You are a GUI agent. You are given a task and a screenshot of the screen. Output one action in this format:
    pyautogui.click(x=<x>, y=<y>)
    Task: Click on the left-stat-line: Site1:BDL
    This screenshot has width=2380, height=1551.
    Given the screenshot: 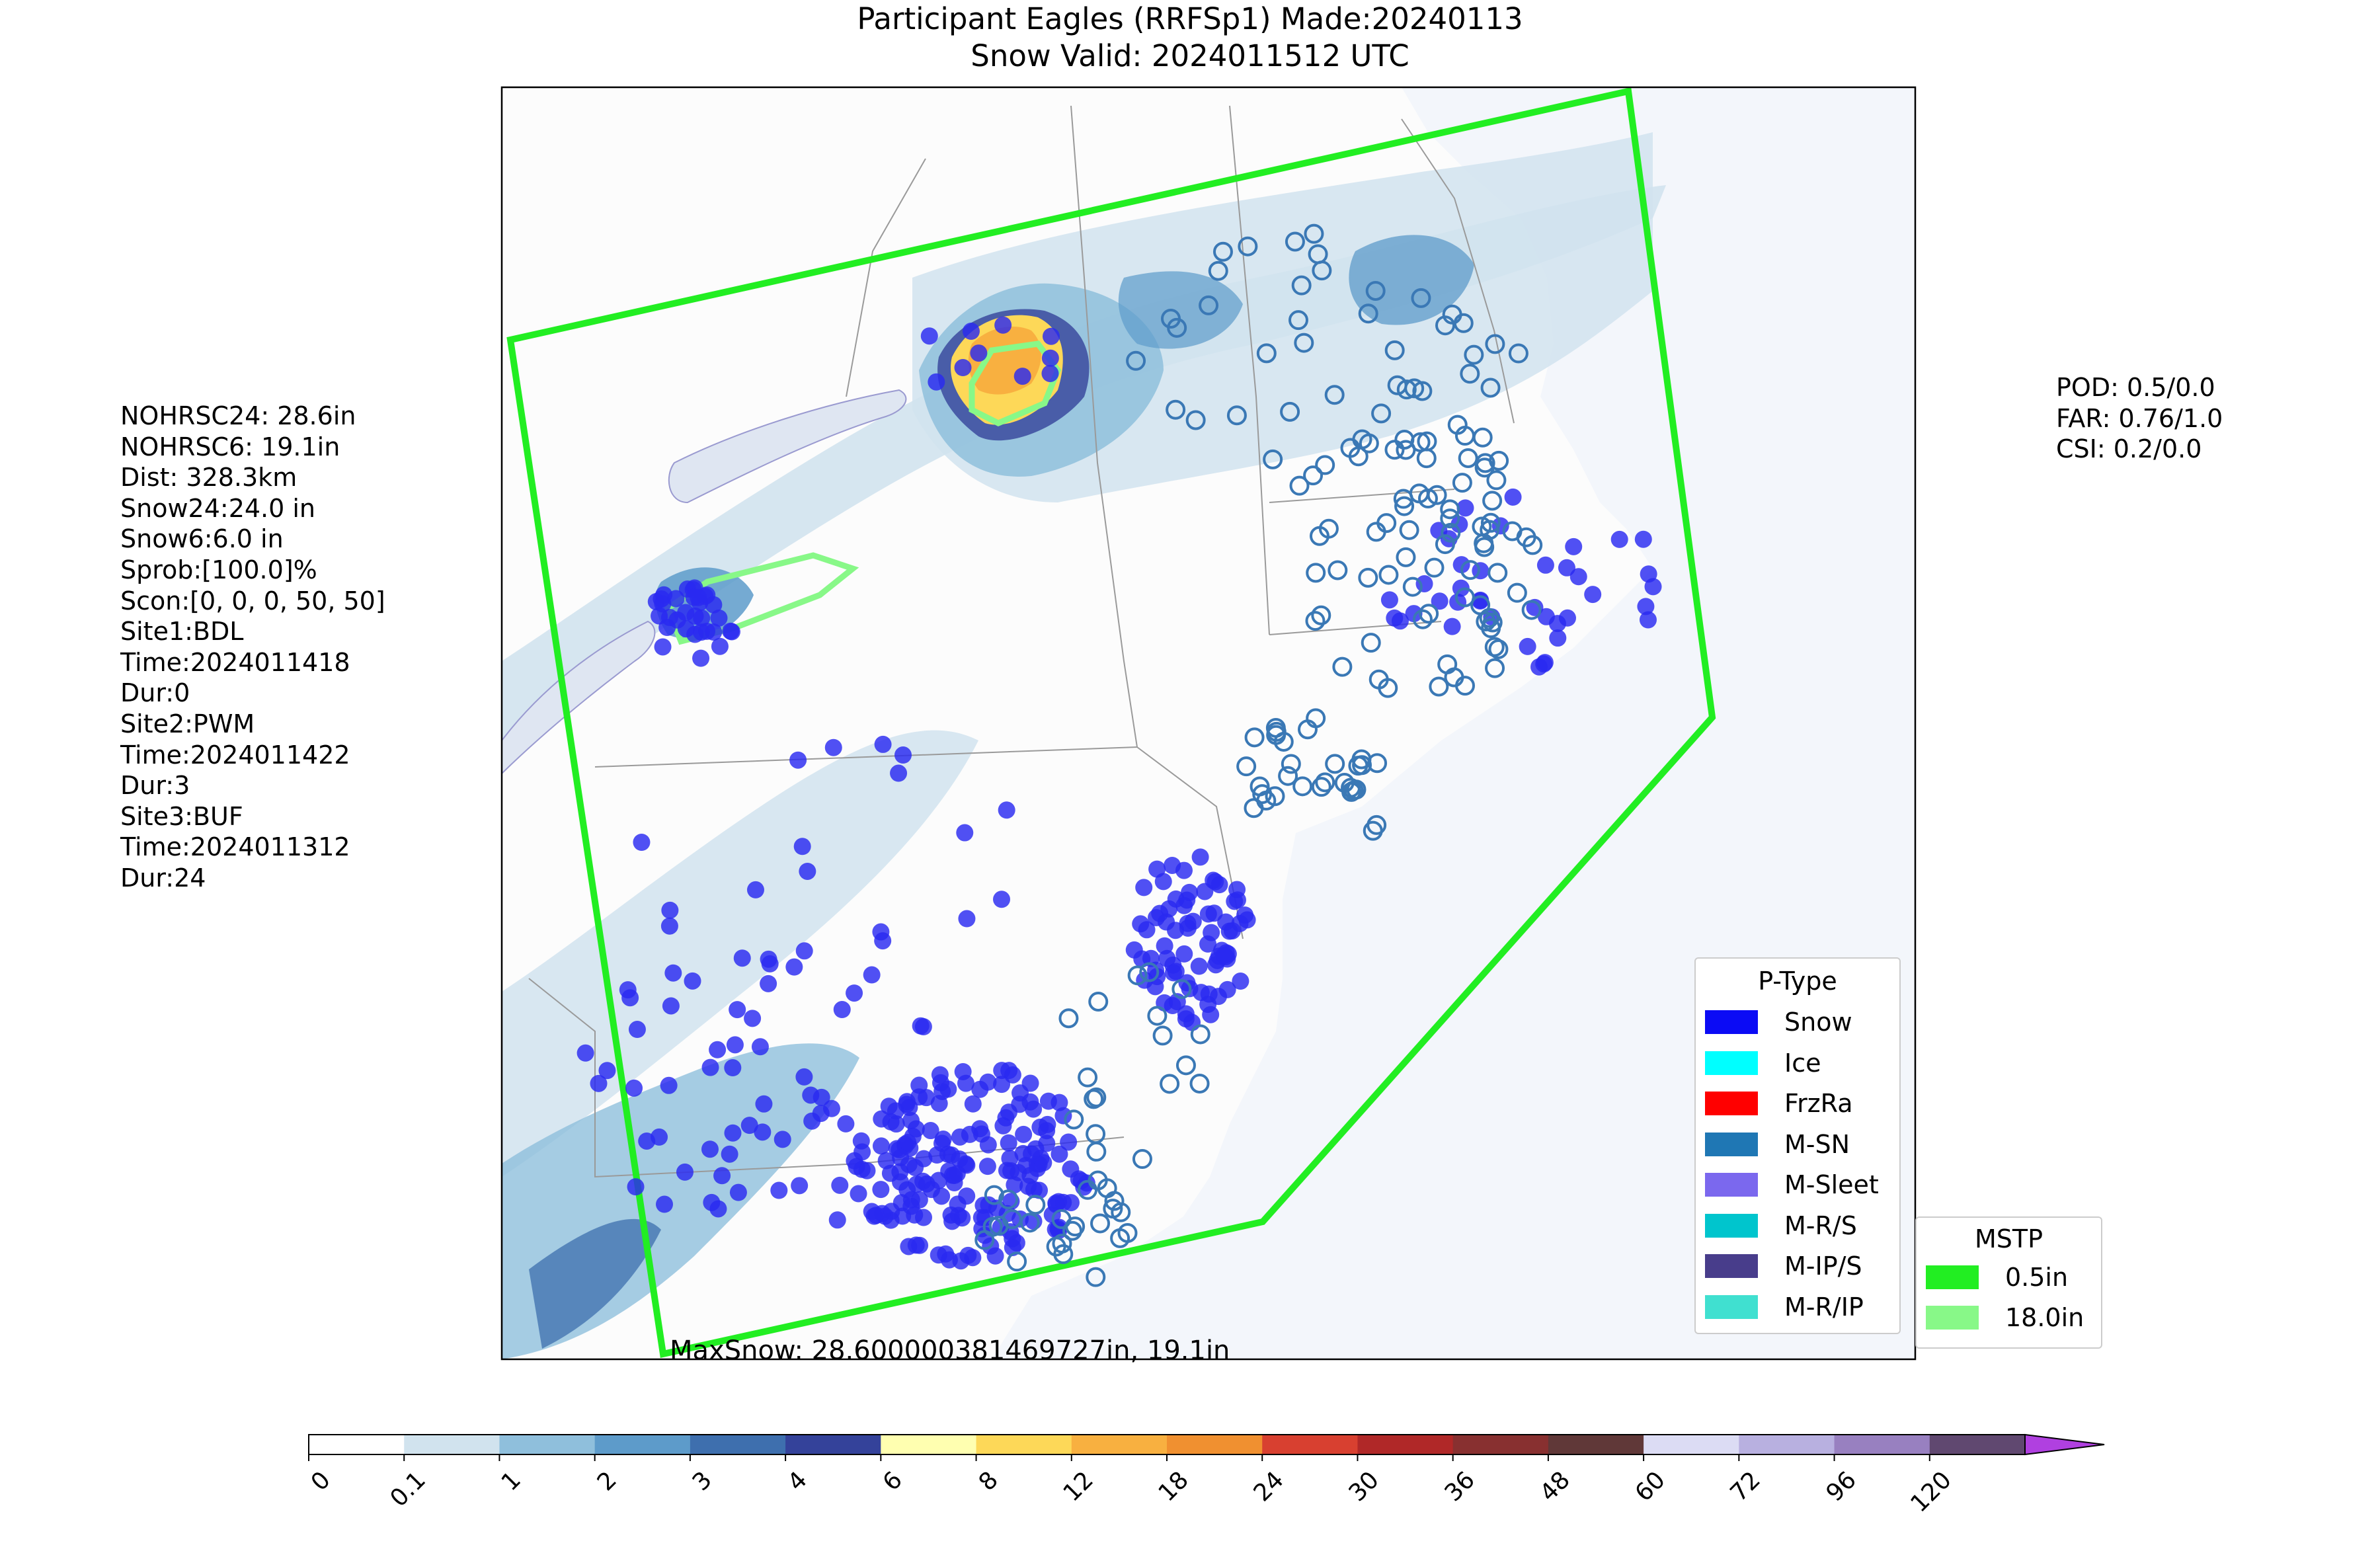 What is the action you would take?
    pyautogui.click(x=182, y=632)
    